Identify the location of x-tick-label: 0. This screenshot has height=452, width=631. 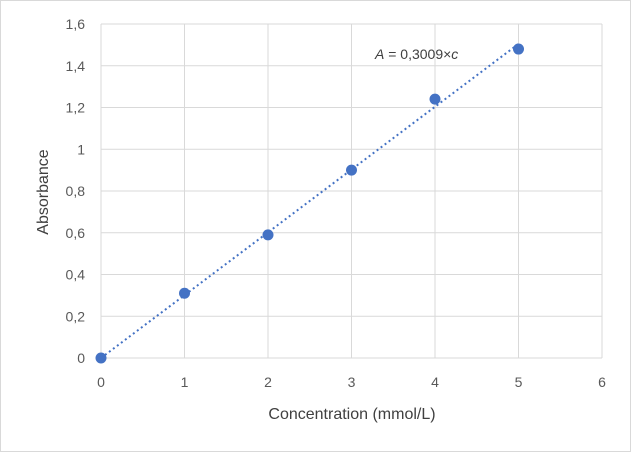
(101, 382).